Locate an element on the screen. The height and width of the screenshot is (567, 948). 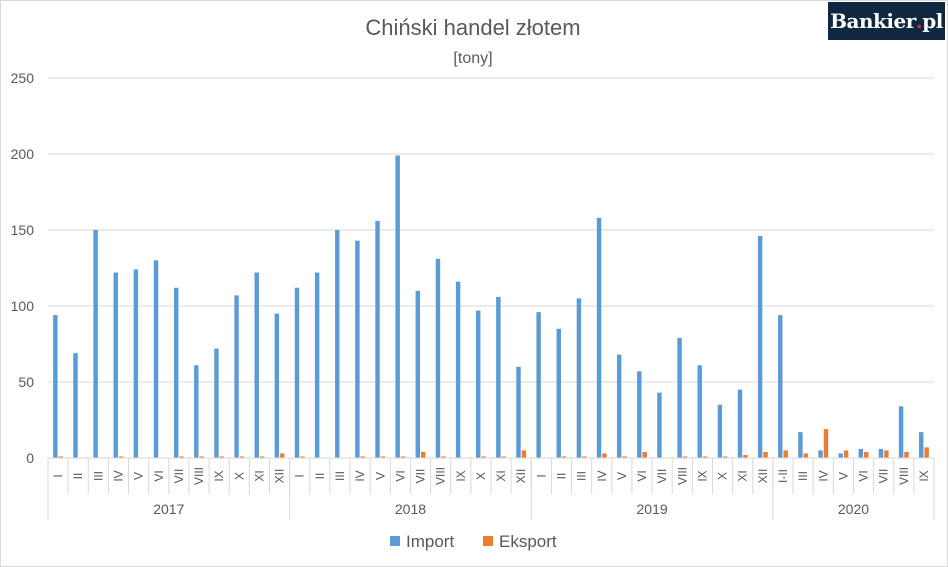
chart-subtitle: [tony] is located at coordinates (472, 58).